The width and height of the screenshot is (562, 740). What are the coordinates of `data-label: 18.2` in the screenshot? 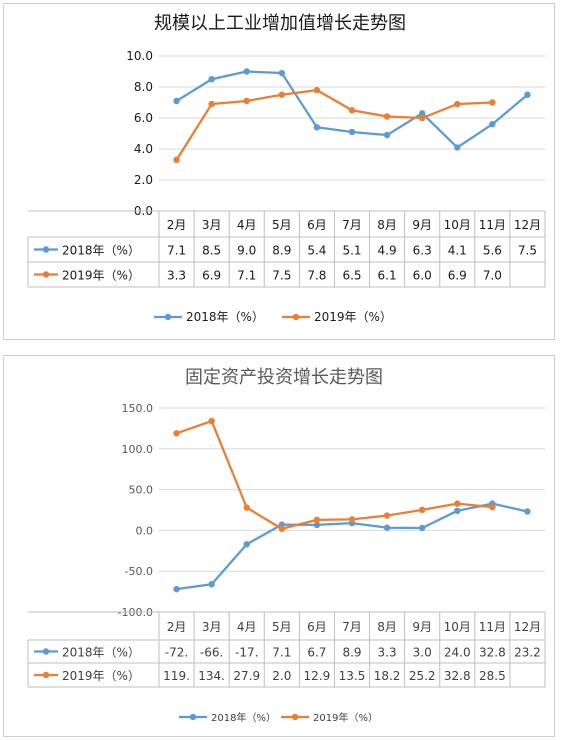 It's located at (387, 676).